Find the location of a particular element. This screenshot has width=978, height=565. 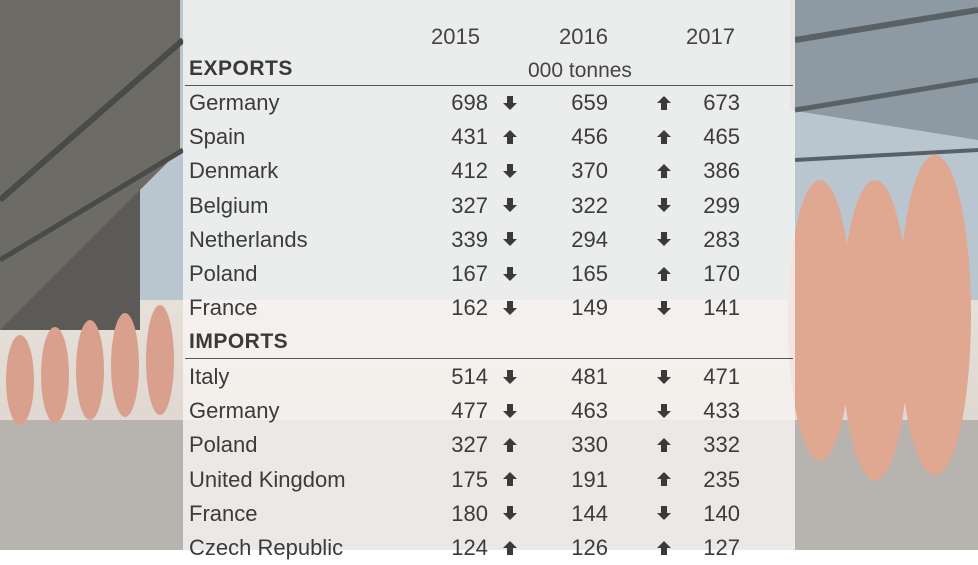

section-title-imports: IMPORTS is located at coordinates (239, 341).